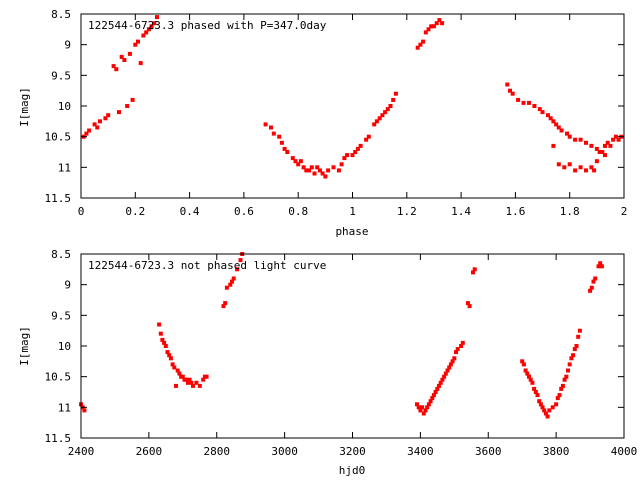 This screenshot has width=640, height=485. I want to click on phased-y-tick-label: 11.5, so click(58, 198).